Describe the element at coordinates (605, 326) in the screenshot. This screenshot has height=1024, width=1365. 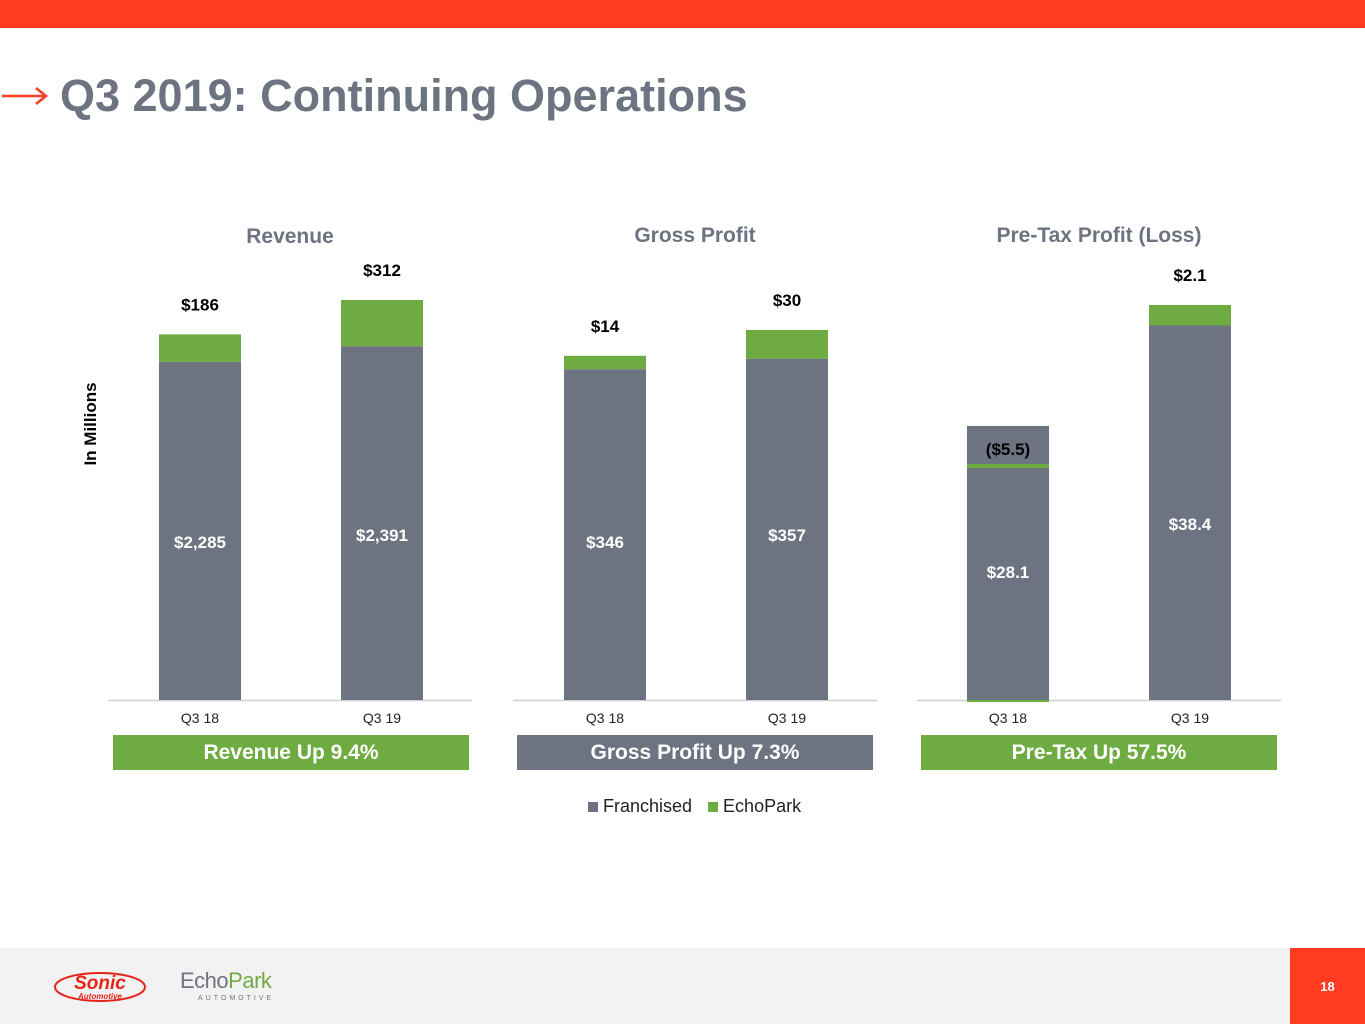
I see `label-echopark-gross-profit-0: $14` at that location.